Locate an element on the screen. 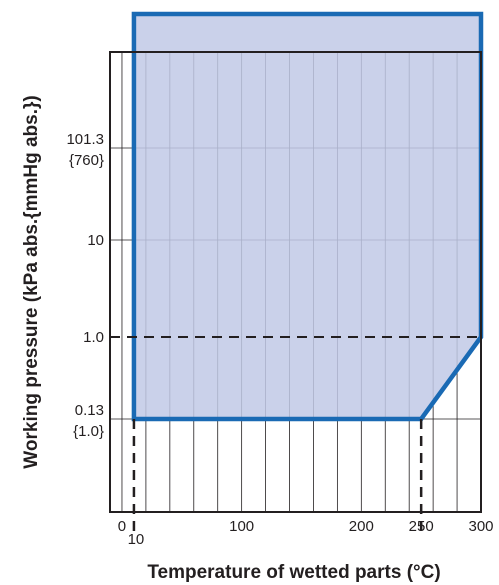 The width and height of the screenshot is (499, 585). x-axis-title: Temperature of wetted parts (°C) is located at coordinates (293, 572).